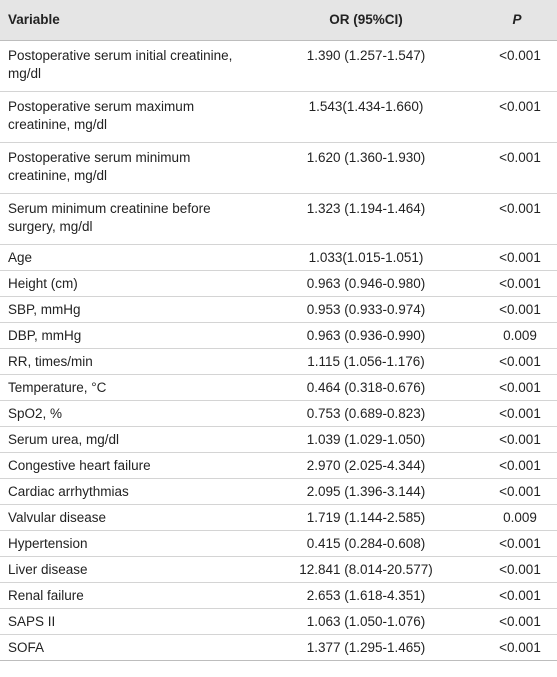 This screenshot has width=557, height=677. I want to click on cell-or: 1.063 (1.050-1.076), so click(366, 621).